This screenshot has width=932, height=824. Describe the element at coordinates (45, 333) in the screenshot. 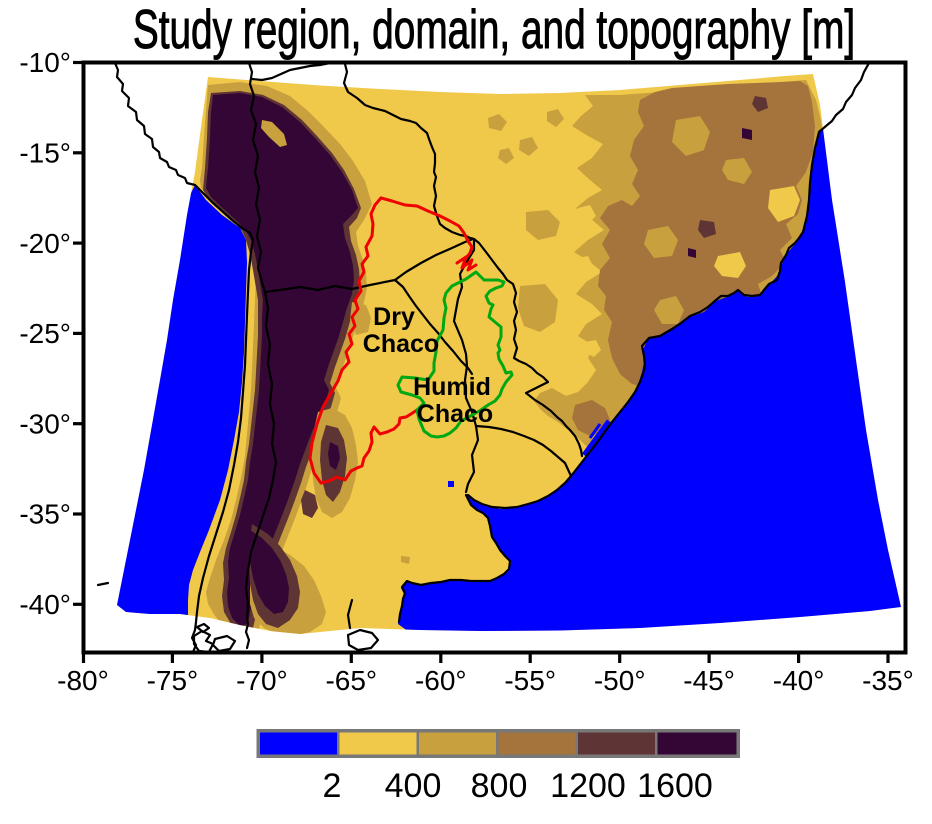

I see `svg-text: -25°` at that location.